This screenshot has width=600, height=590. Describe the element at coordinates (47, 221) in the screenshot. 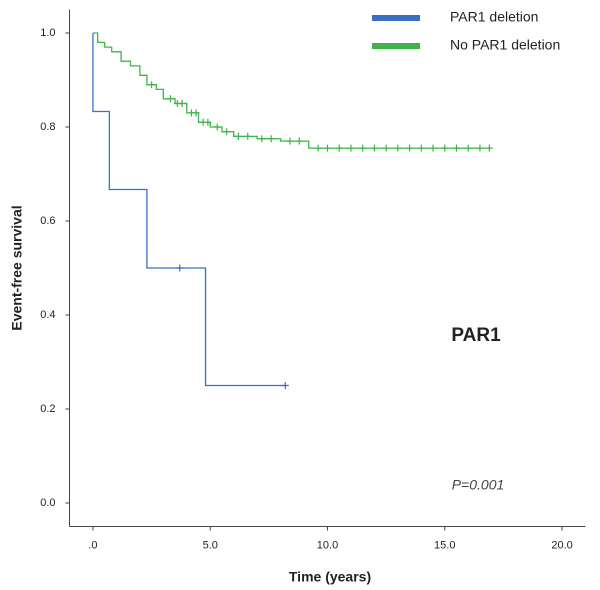

I see `y-tick-label: 0.6` at that location.